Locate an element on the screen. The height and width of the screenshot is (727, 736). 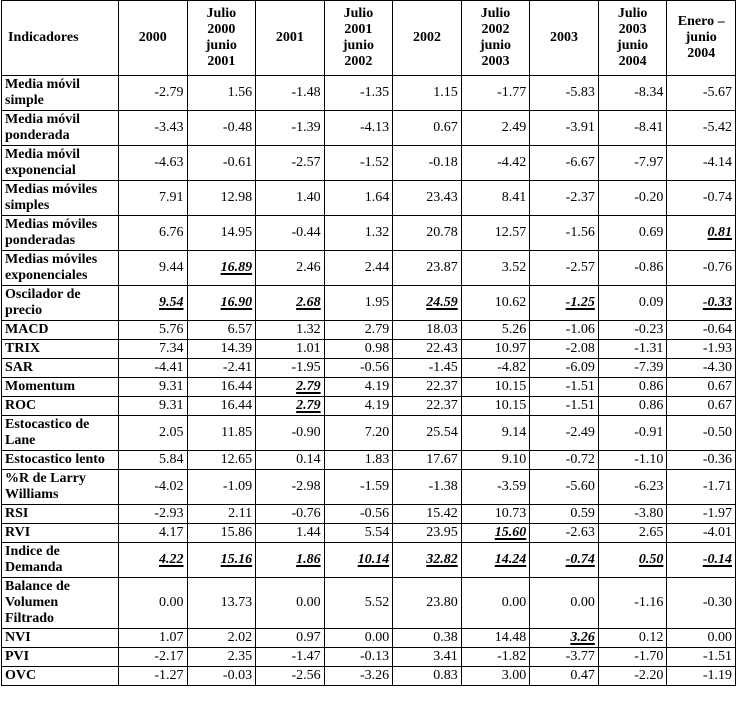
highlighted-value: 1.86 is located at coordinates (308, 559).